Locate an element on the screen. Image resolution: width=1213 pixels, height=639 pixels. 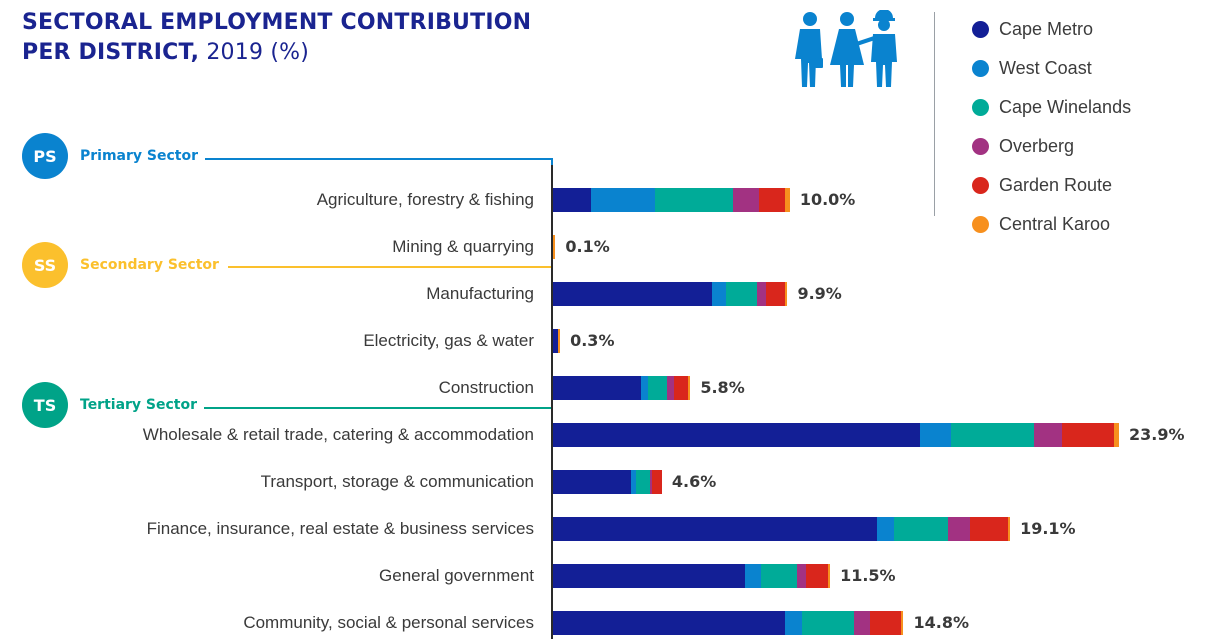
chart-row: Mining & quarrying 0.1% is located at coordinates (606, 247).